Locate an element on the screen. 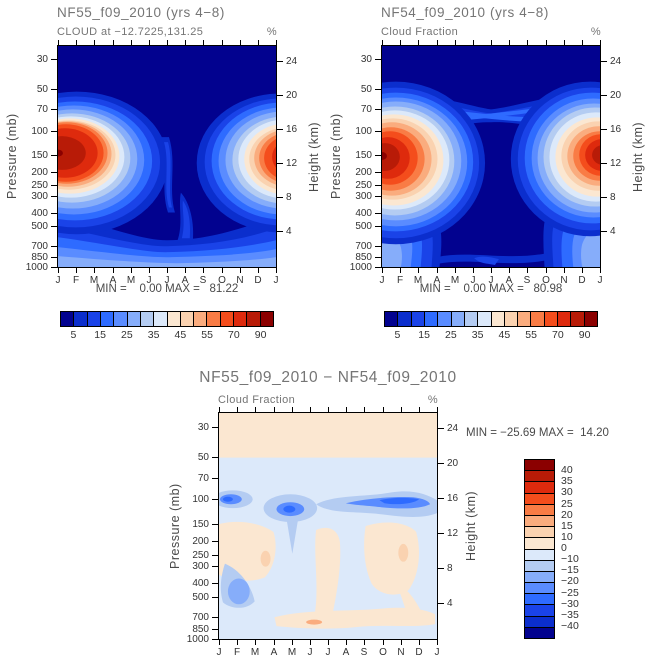  colorbar-tick-label: −20 is located at coordinates (570, 581).